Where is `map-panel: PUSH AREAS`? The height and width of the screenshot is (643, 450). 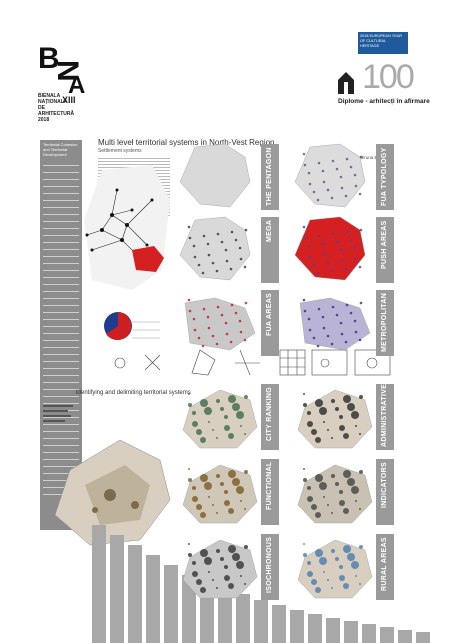
map-panel: PUSH AREAS is located at coordinates (346, 250).